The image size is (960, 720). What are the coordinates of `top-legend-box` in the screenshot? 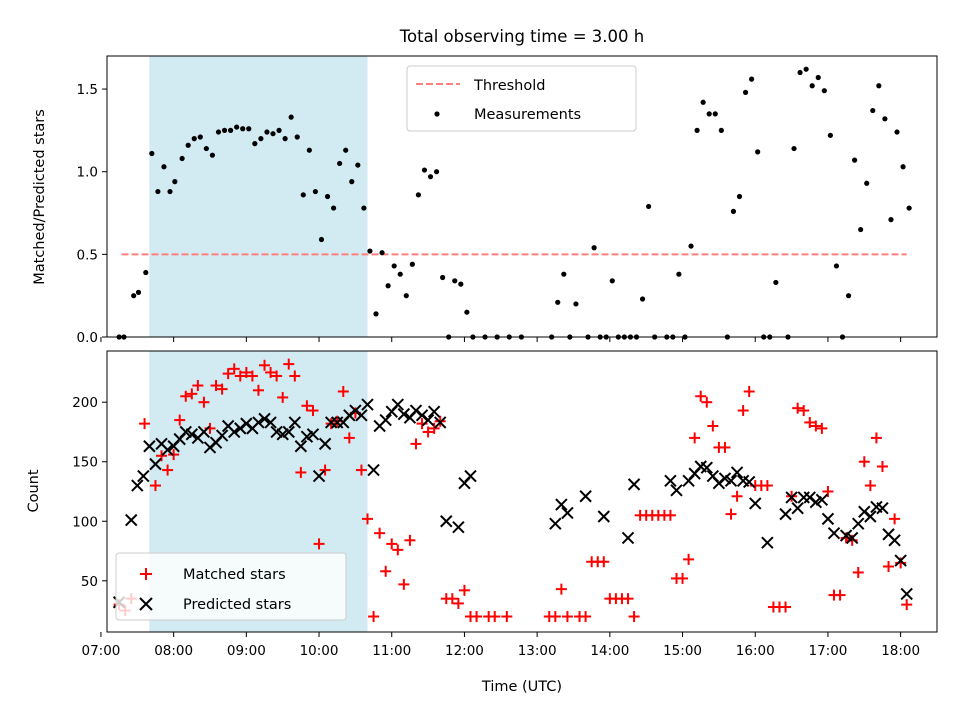 It's located at (521, 98).